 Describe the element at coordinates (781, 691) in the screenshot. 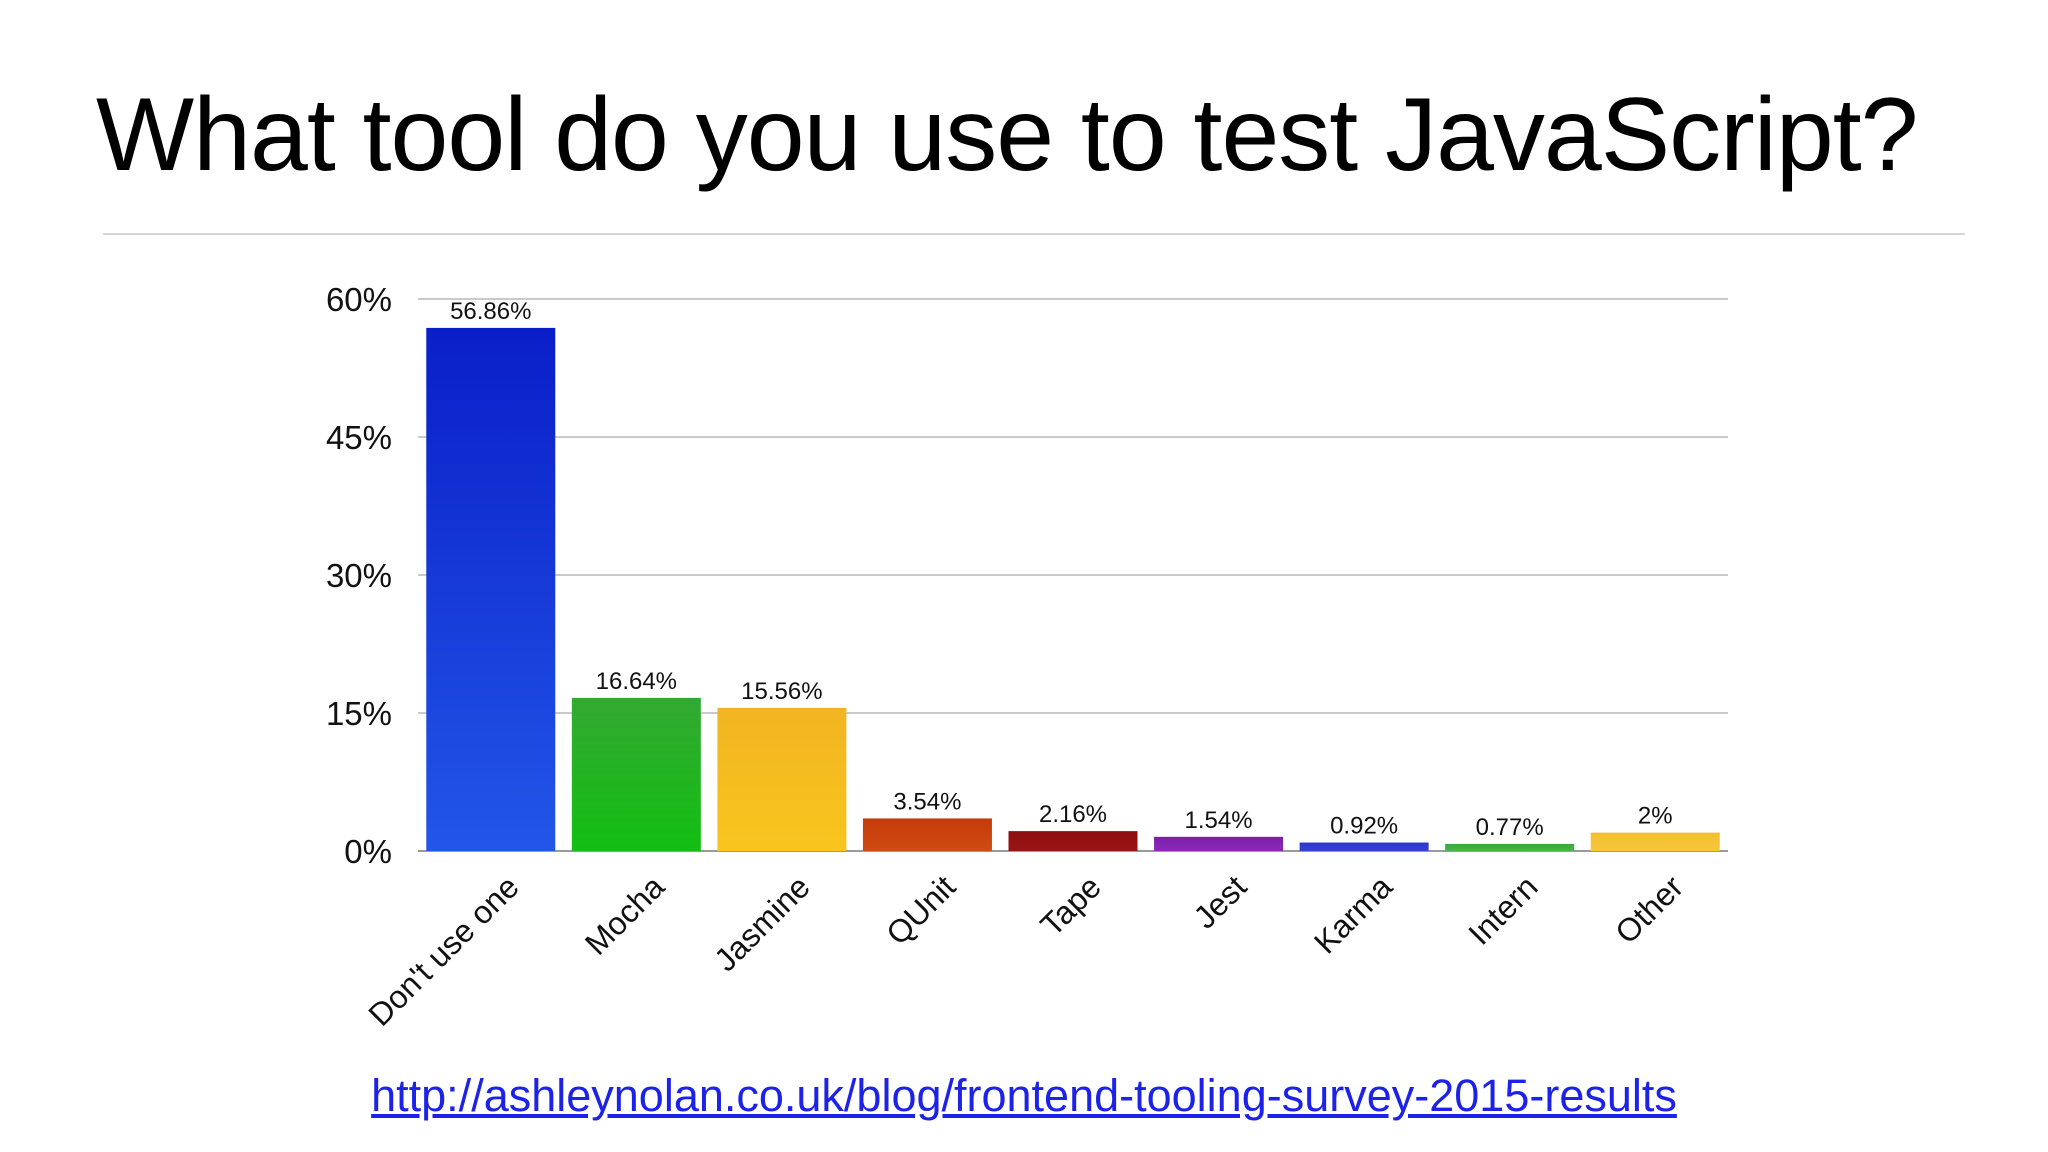

I see `data-label: 15.56%` at that location.